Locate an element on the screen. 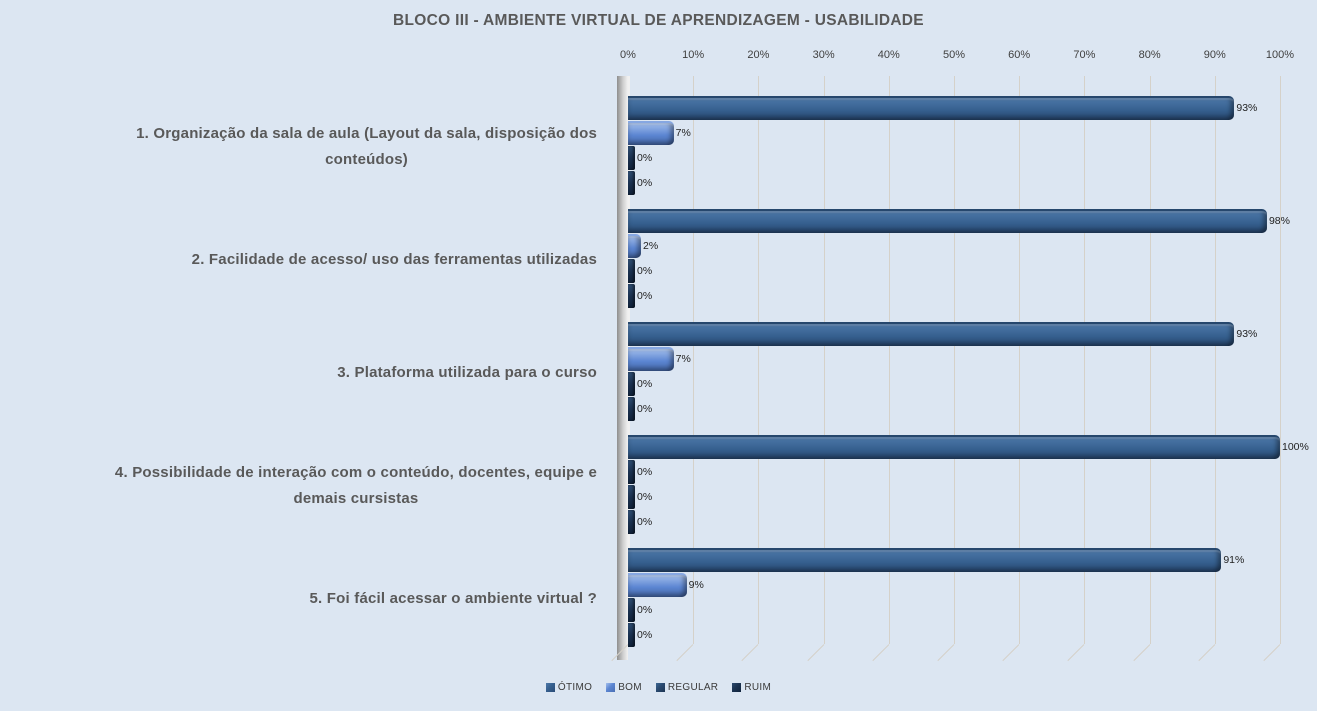 The width and height of the screenshot is (1317, 711). legend: ÓTIMO BOM REGULAR RUIM is located at coordinates (658, 687).